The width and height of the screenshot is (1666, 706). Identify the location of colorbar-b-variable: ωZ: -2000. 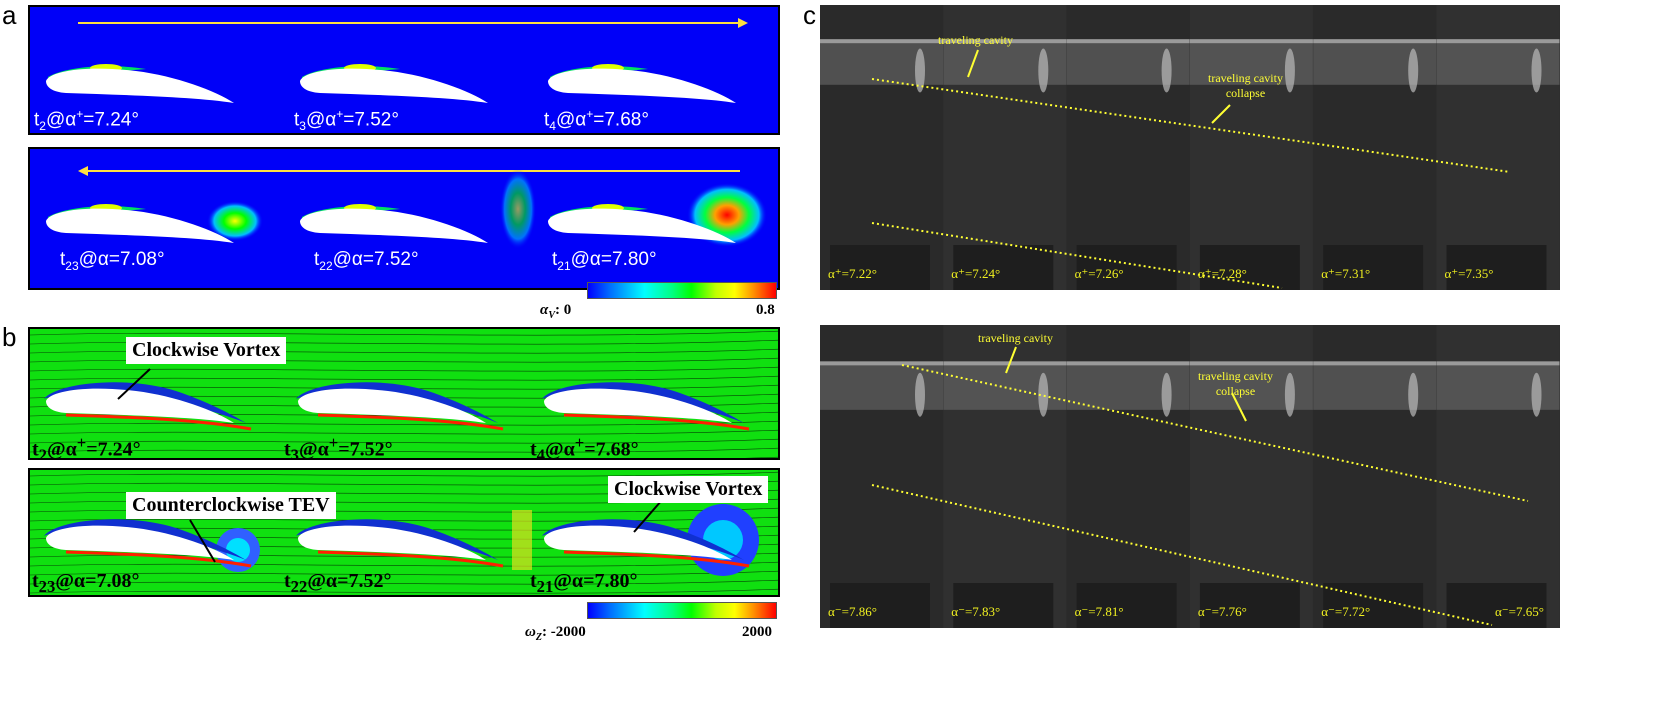
(555, 633).